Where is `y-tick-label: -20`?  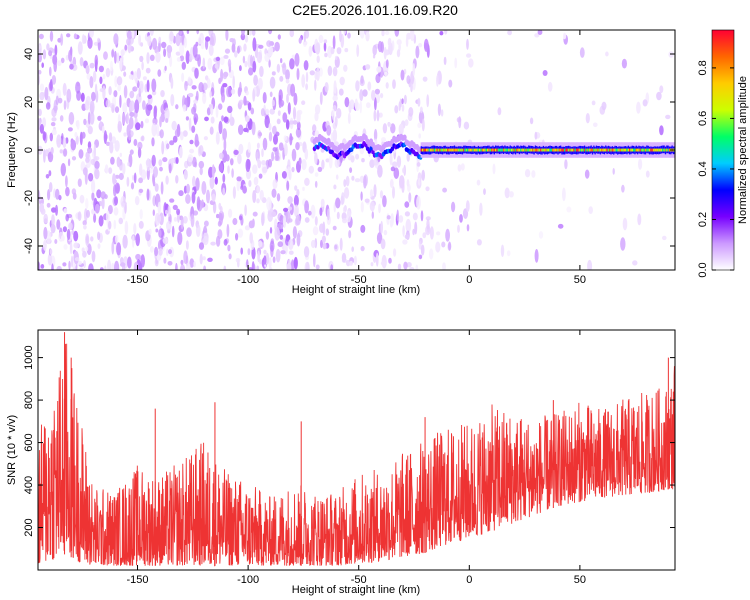
y-tick-label: -20 is located at coordinates (29, 198).